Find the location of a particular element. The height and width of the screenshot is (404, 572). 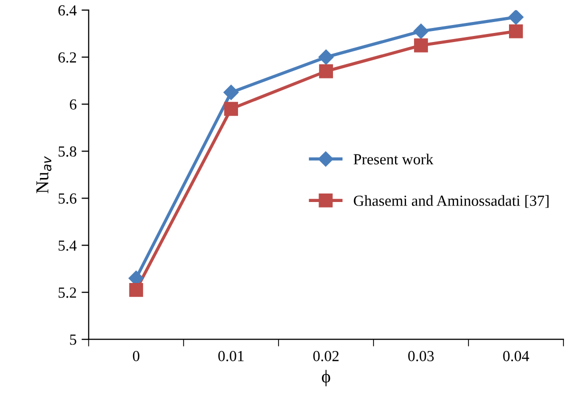

legend-label: Present work is located at coordinates (394, 159).